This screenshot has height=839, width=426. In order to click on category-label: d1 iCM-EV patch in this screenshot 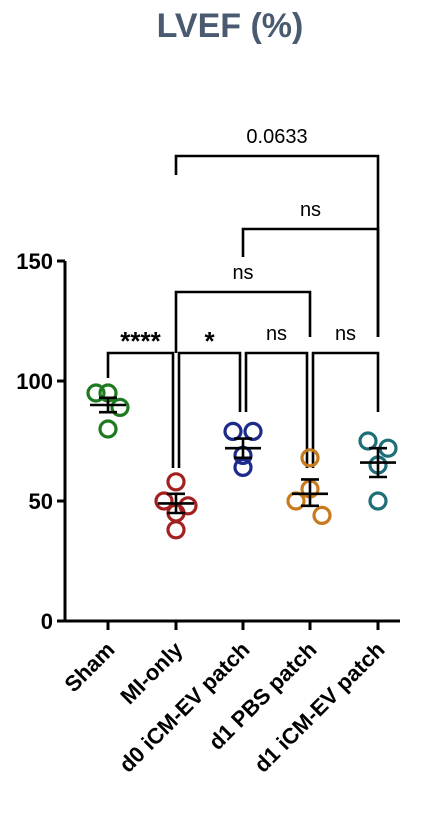, I will do `click(319, 707)`.